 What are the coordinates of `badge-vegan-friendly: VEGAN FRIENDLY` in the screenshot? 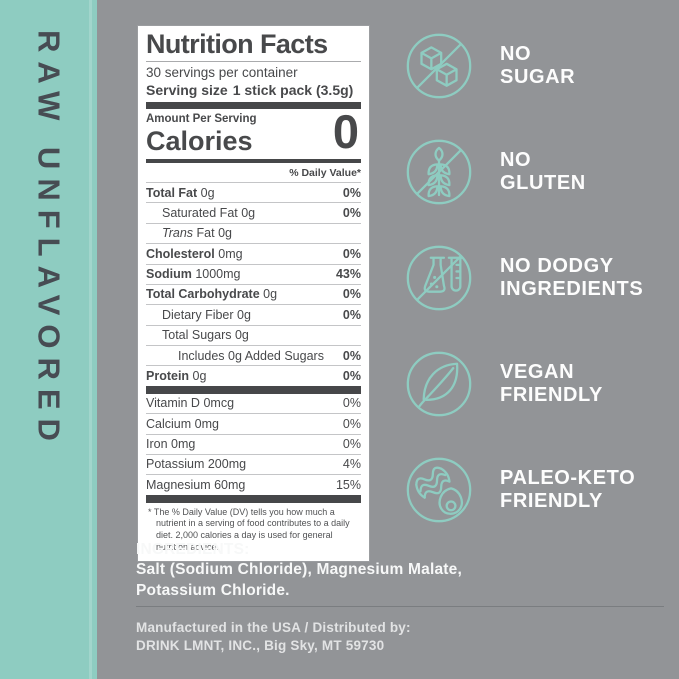 It's located at (523, 384).